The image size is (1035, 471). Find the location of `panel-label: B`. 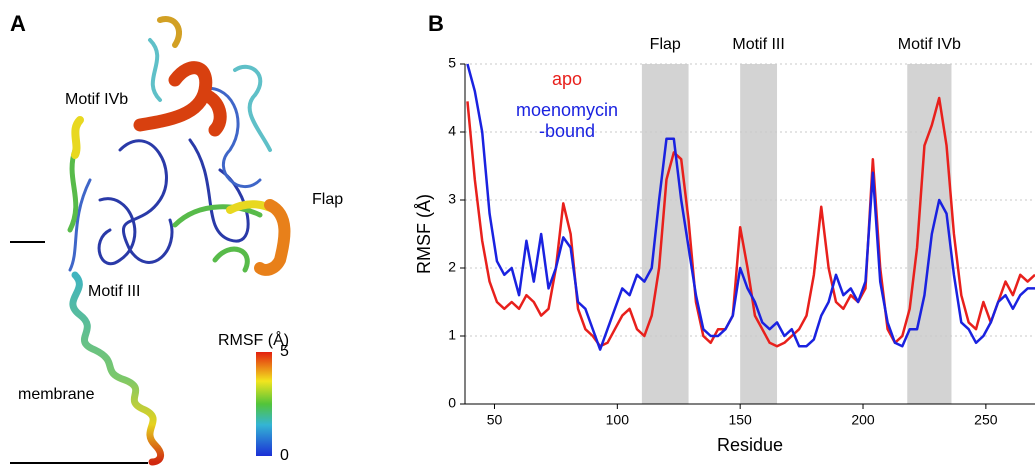

panel-label: B is located at coordinates (436, 23).